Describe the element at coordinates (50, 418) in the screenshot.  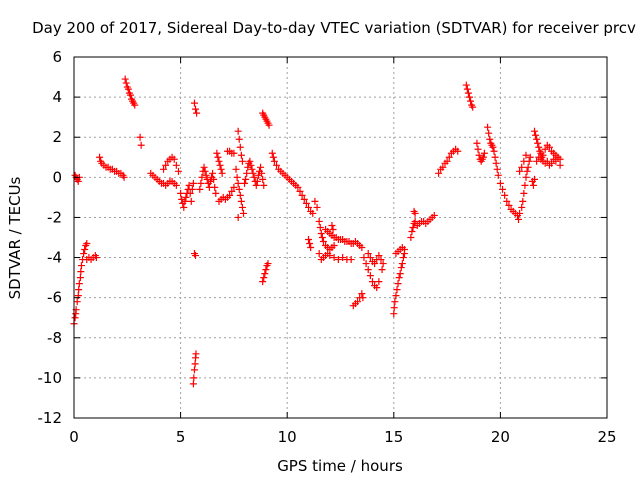
I see `y-tick-label: -12` at that location.